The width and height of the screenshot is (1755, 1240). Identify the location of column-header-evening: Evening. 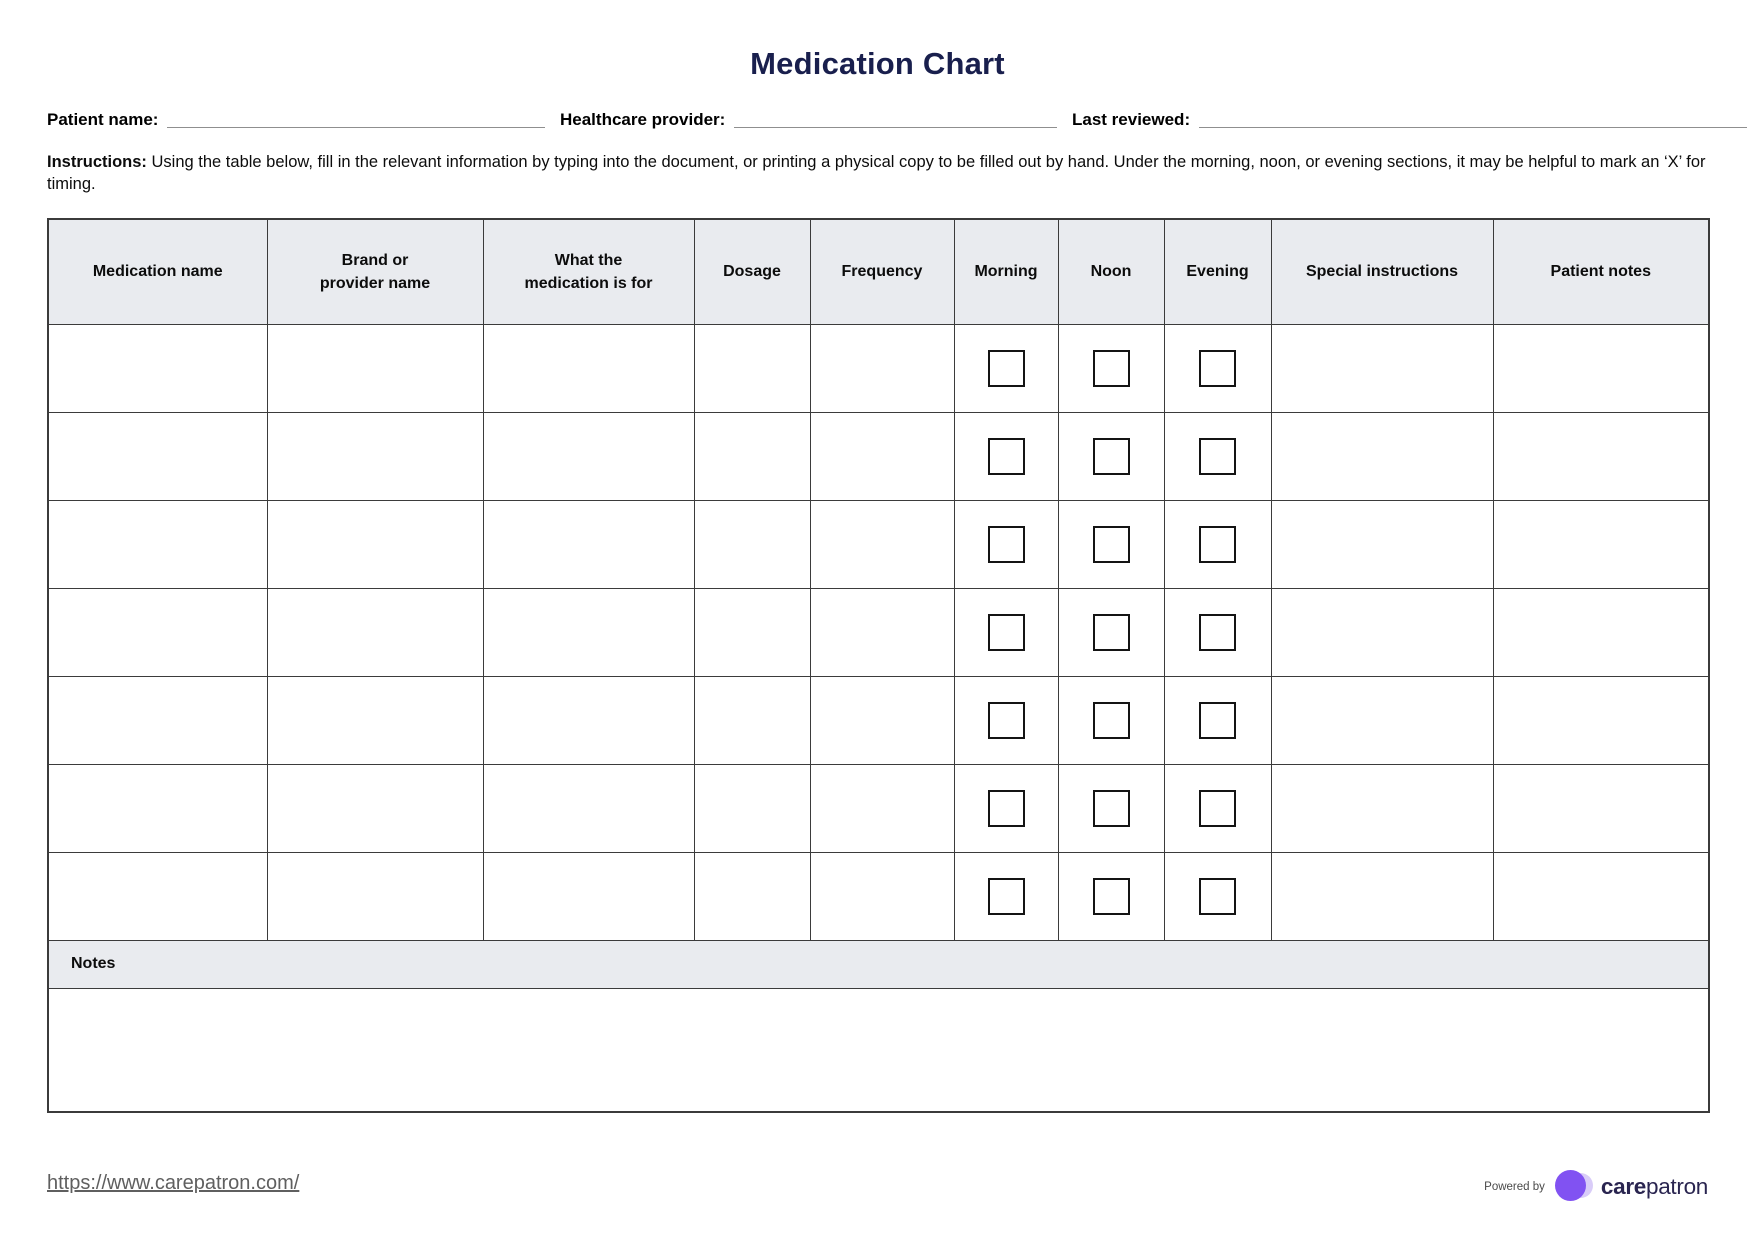
(1217, 271).